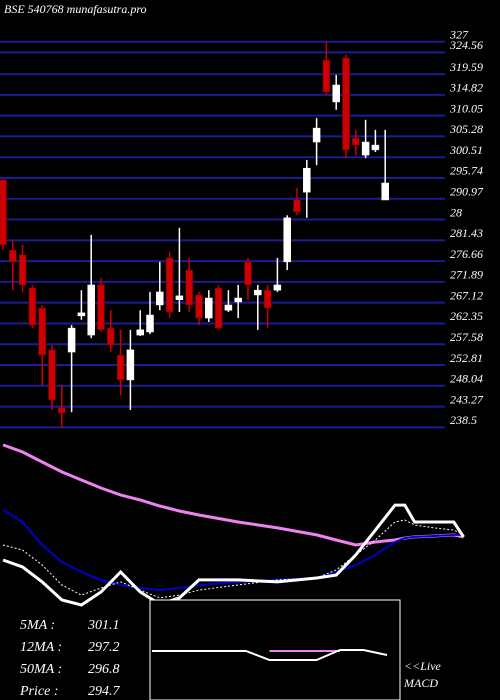  I want to click on y-tick-label: 324.56, so click(466, 45).